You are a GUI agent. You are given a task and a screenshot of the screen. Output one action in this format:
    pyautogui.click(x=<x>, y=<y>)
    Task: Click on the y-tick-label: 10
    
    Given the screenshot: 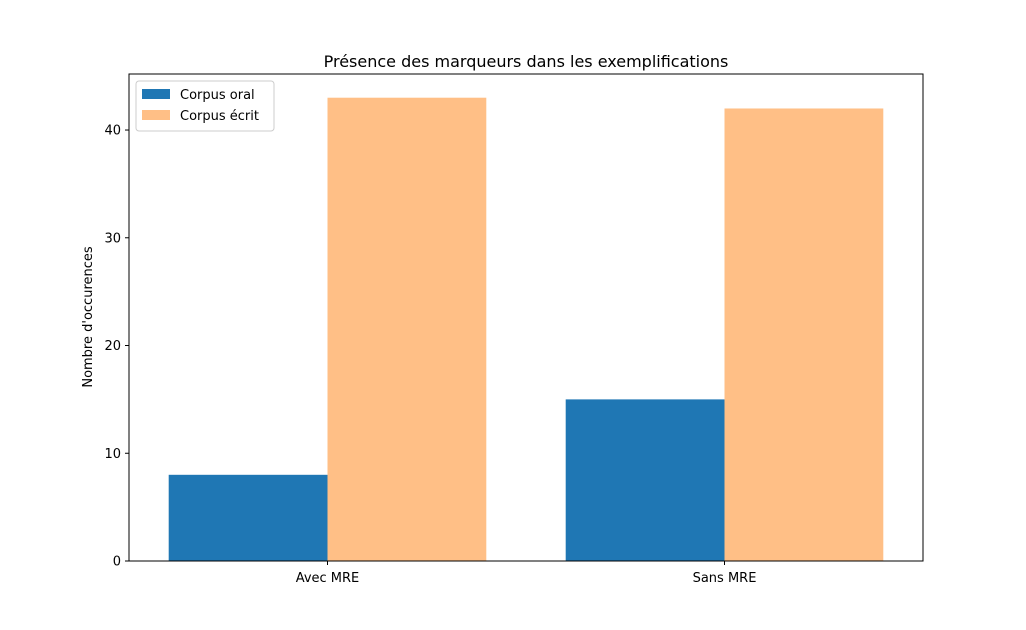 What is the action you would take?
    pyautogui.click(x=112, y=454)
    